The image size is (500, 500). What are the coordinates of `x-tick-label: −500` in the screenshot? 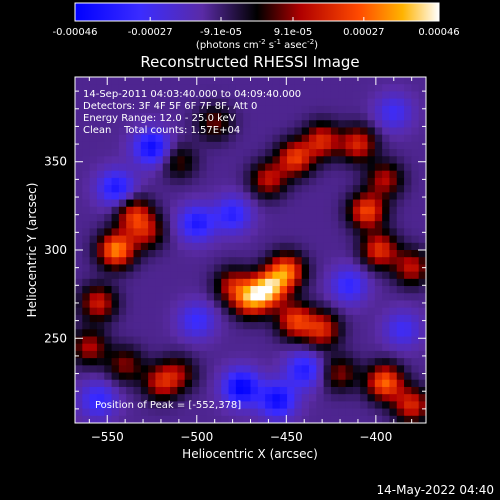 It's located at (196, 437).